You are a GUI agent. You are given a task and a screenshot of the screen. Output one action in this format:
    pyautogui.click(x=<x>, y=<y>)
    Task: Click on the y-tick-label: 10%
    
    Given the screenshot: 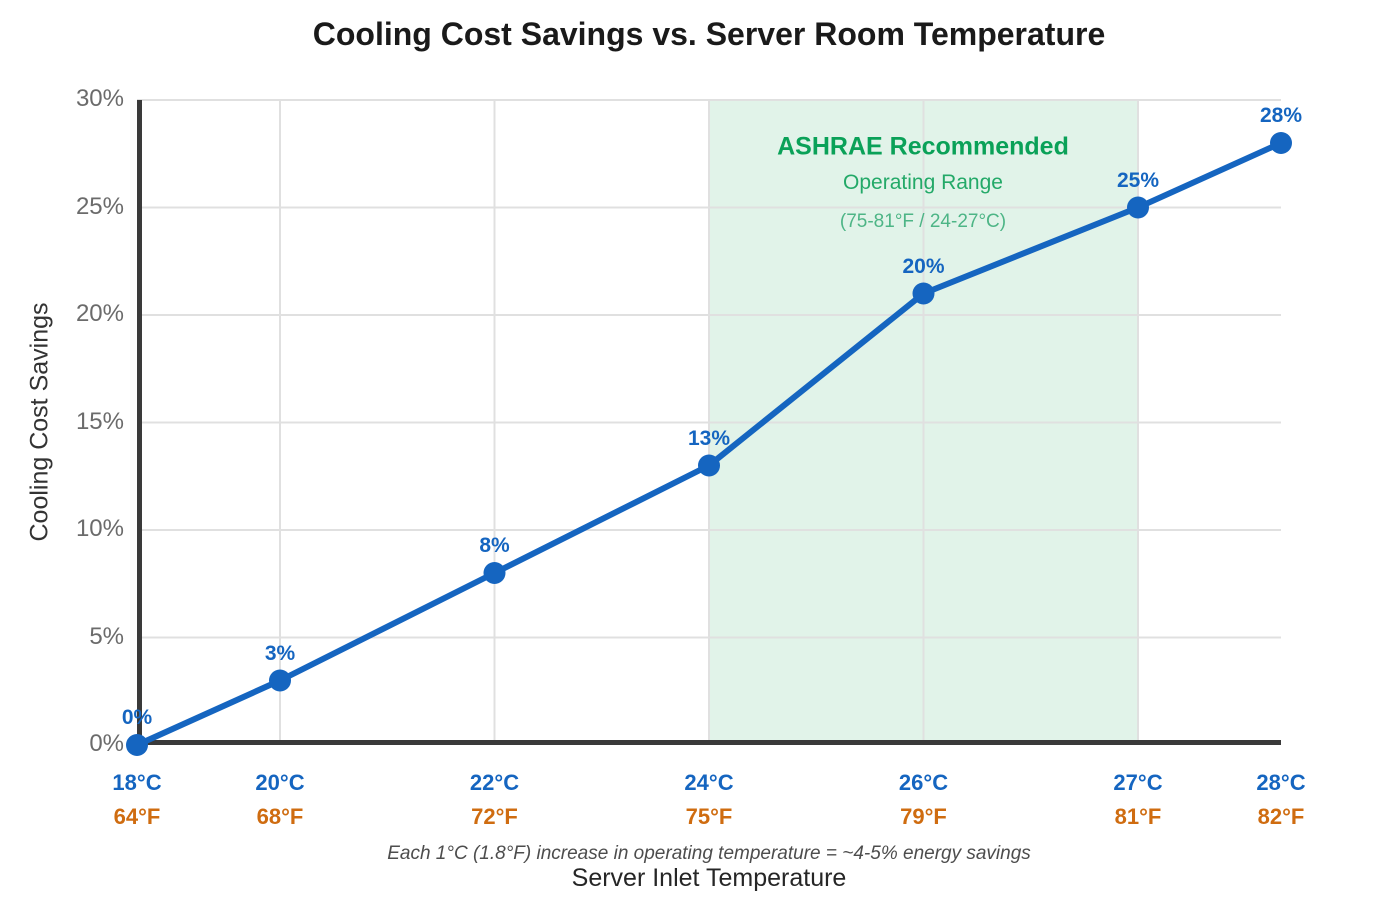 What is the action you would take?
    pyautogui.click(x=99, y=528)
    